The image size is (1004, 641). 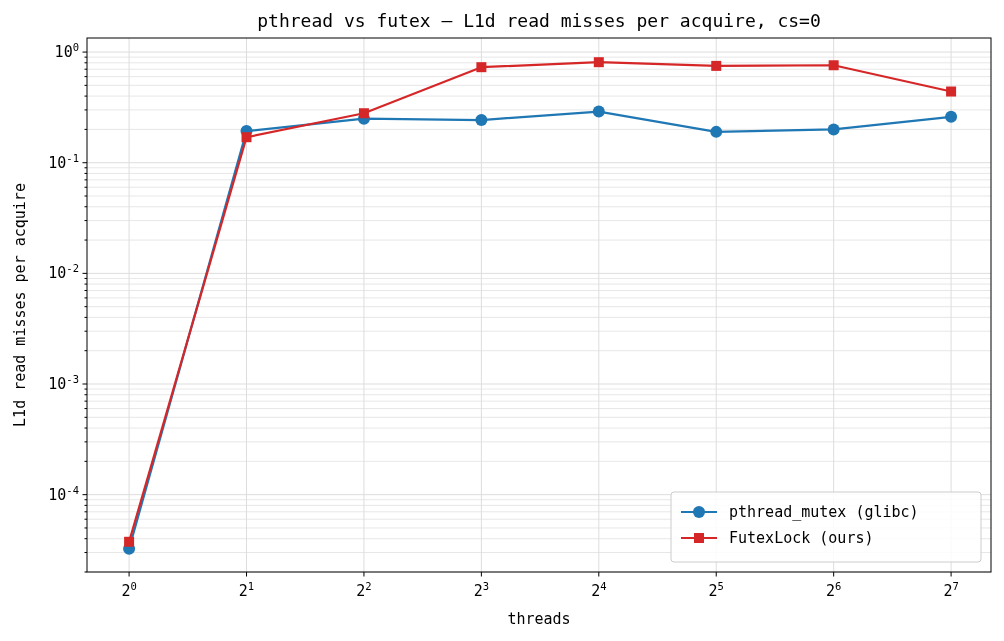 I want to click on y-tick-label: 10$^{-2}$, so click(x=63, y=272).